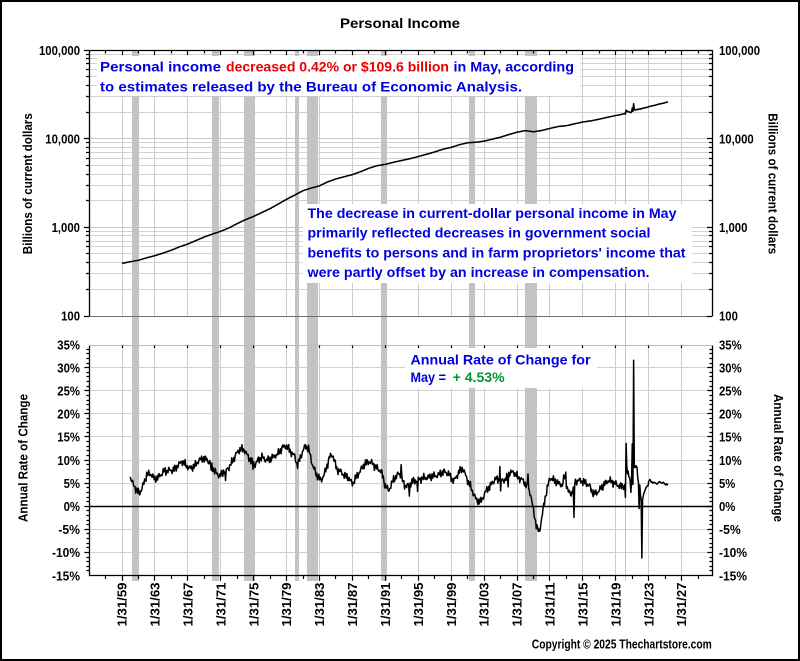 Image resolution: width=800 pixels, height=661 pixels. I want to click on svg-text: Personal income, so click(160, 67).